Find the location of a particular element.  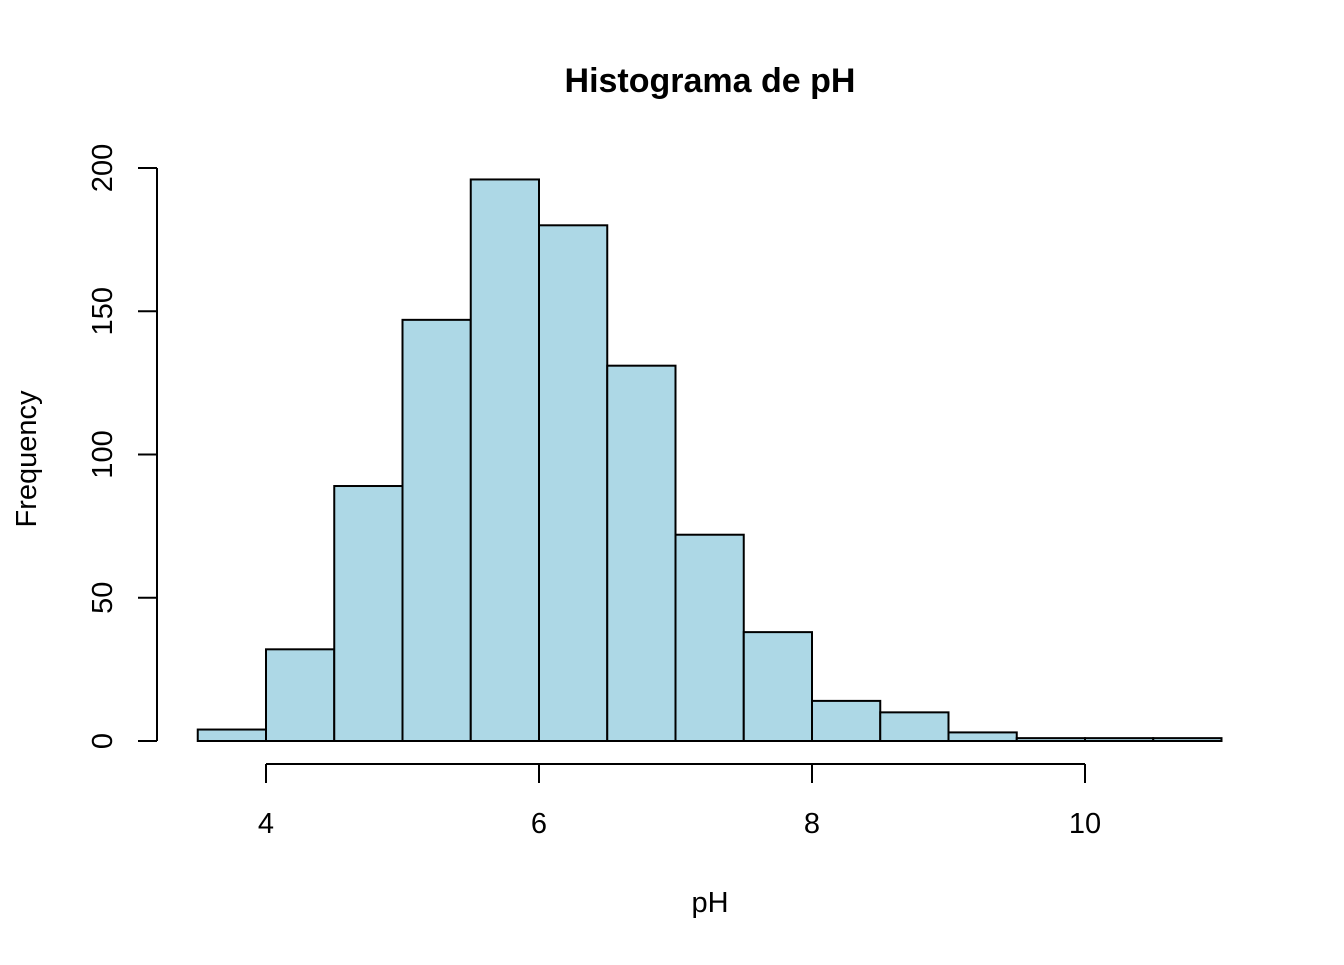

y-axis: 0 50 100 150 200 is located at coordinates (122, 446).